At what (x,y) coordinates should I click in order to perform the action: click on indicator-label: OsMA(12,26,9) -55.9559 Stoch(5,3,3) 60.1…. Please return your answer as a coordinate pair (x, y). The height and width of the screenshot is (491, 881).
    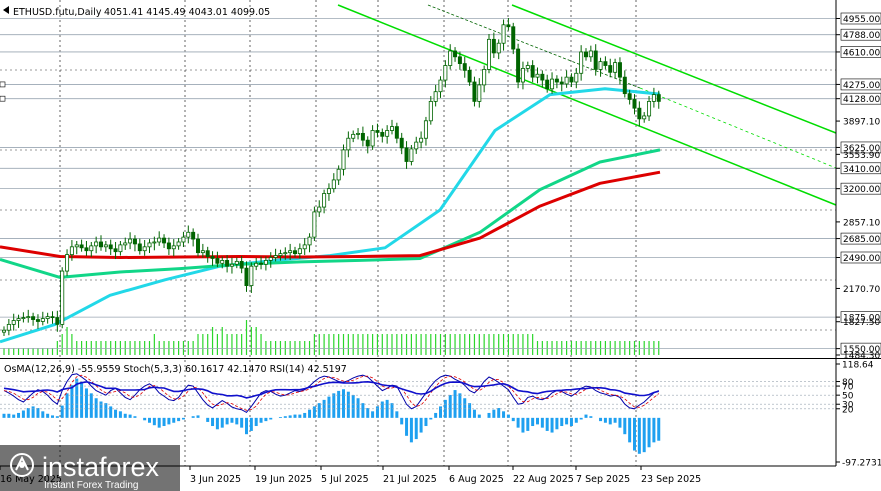
    Looking at the image, I should click on (175, 369).